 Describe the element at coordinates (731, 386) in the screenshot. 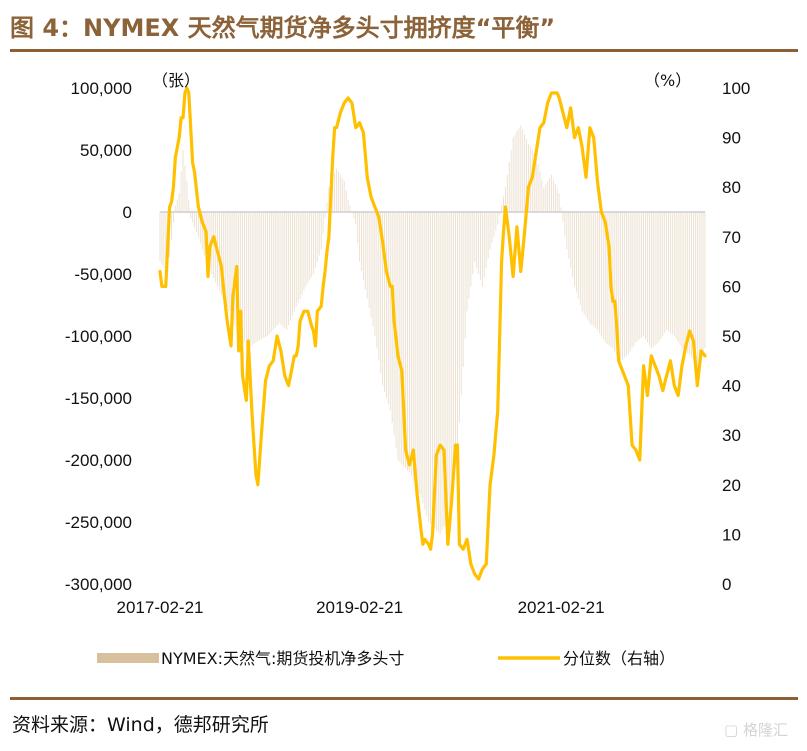

I see `right-tick-label: 40` at that location.